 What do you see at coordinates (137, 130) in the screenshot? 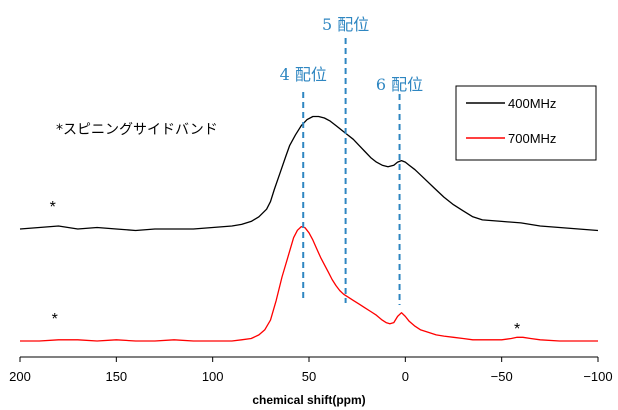
I see `spinning-sideband-note: *スピニングサイドバンド` at bounding box center [137, 130].